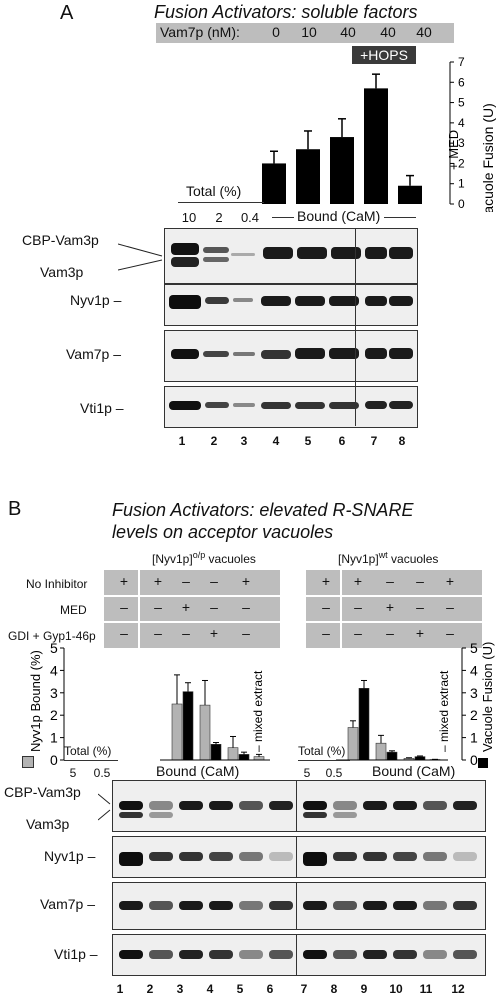 The height and width of the screenshot is (1002, 496). What do you see at coordinates (96, 300) in the screenshot?
I see `blot-label-nyv1p: Nyv1p –` at bounding box center [96, 300].